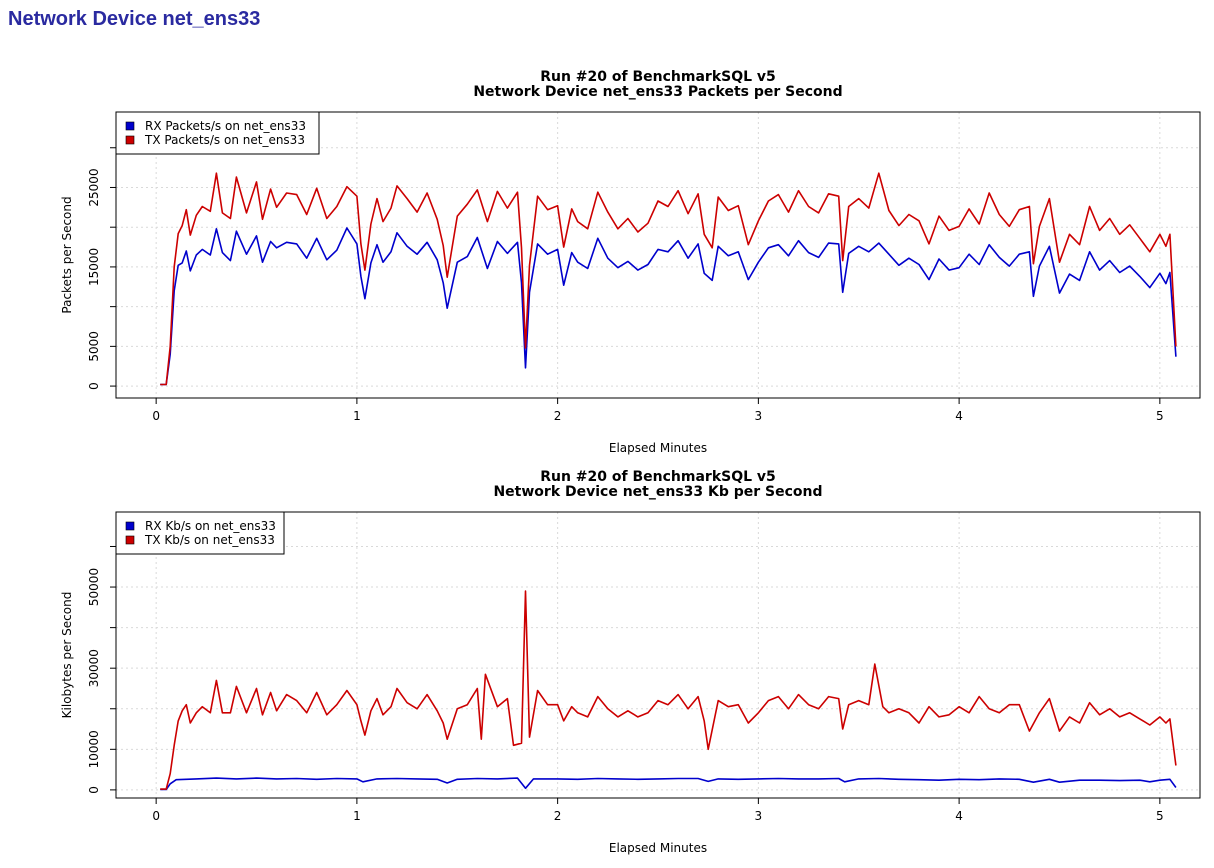 This screenshot has height=868, width=1214. Describe the element at coordinates (94, 749) in the screenshot. I see `y-tick-label: 10000` at that location.